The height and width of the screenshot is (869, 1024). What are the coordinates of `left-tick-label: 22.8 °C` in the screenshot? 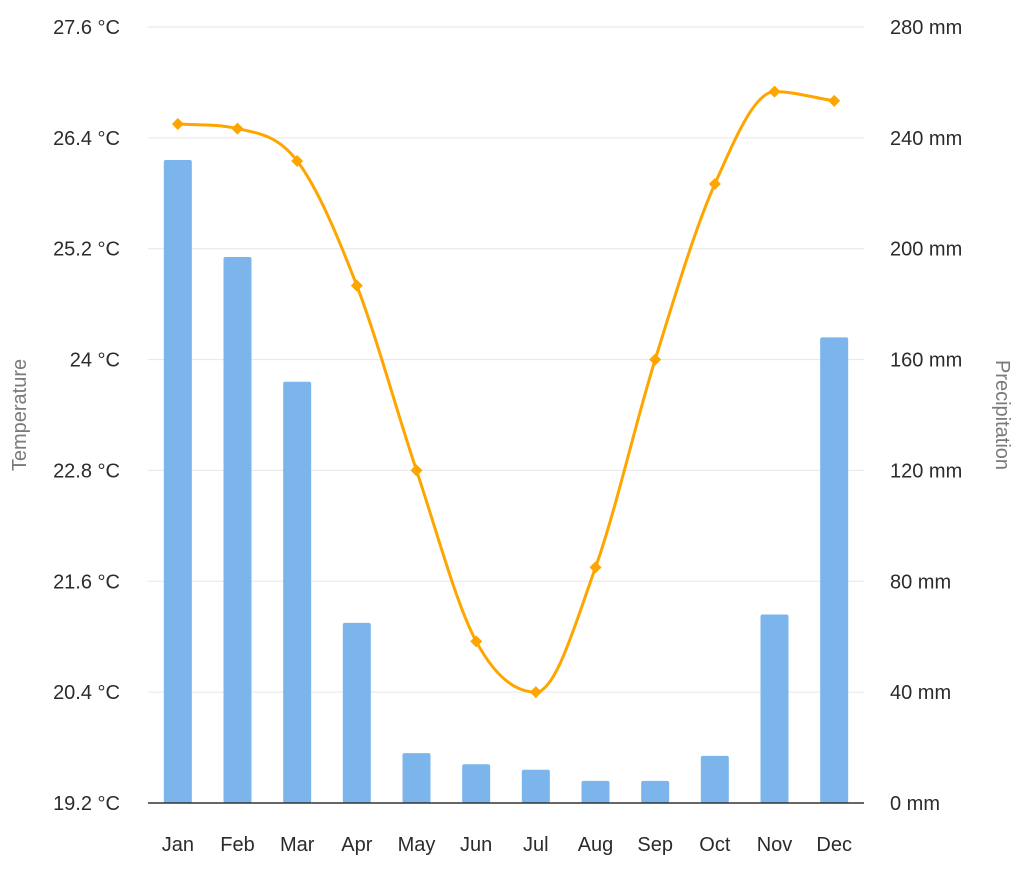 It's located at (86, 471).